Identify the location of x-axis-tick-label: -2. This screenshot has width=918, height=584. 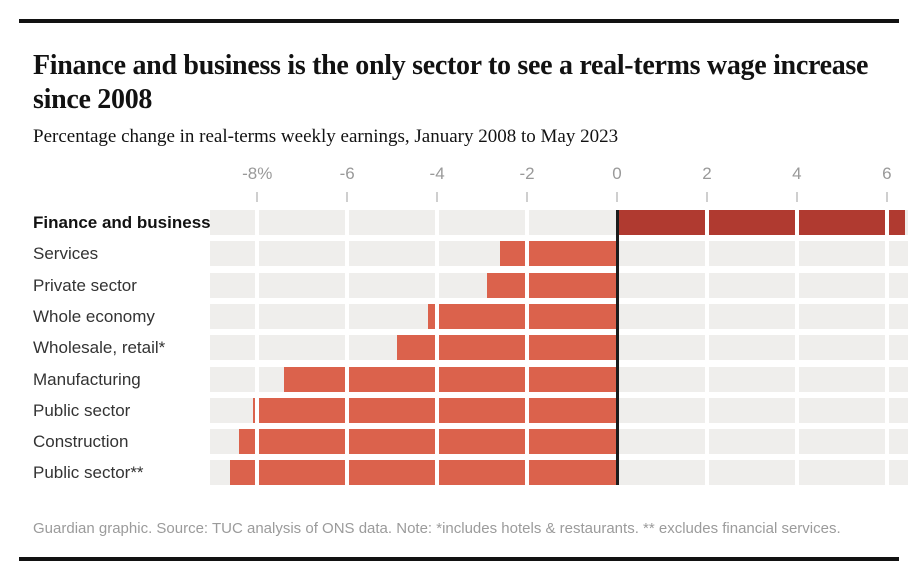
(527, 173).